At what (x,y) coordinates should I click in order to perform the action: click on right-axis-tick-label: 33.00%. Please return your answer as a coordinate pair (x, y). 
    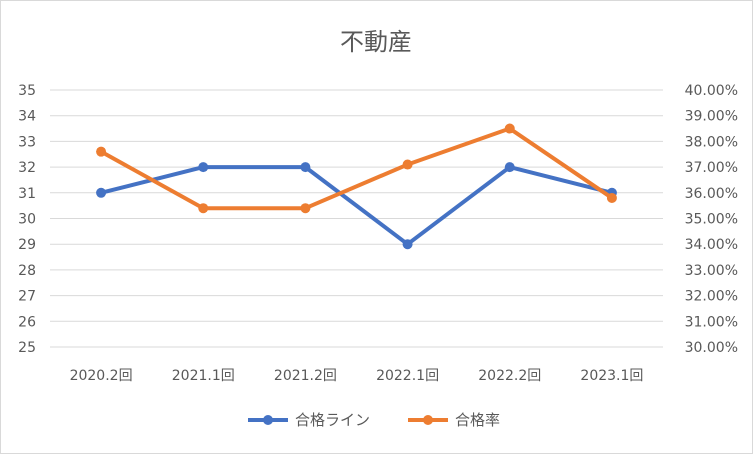
    Looking at the image, I should click on (711, 271).